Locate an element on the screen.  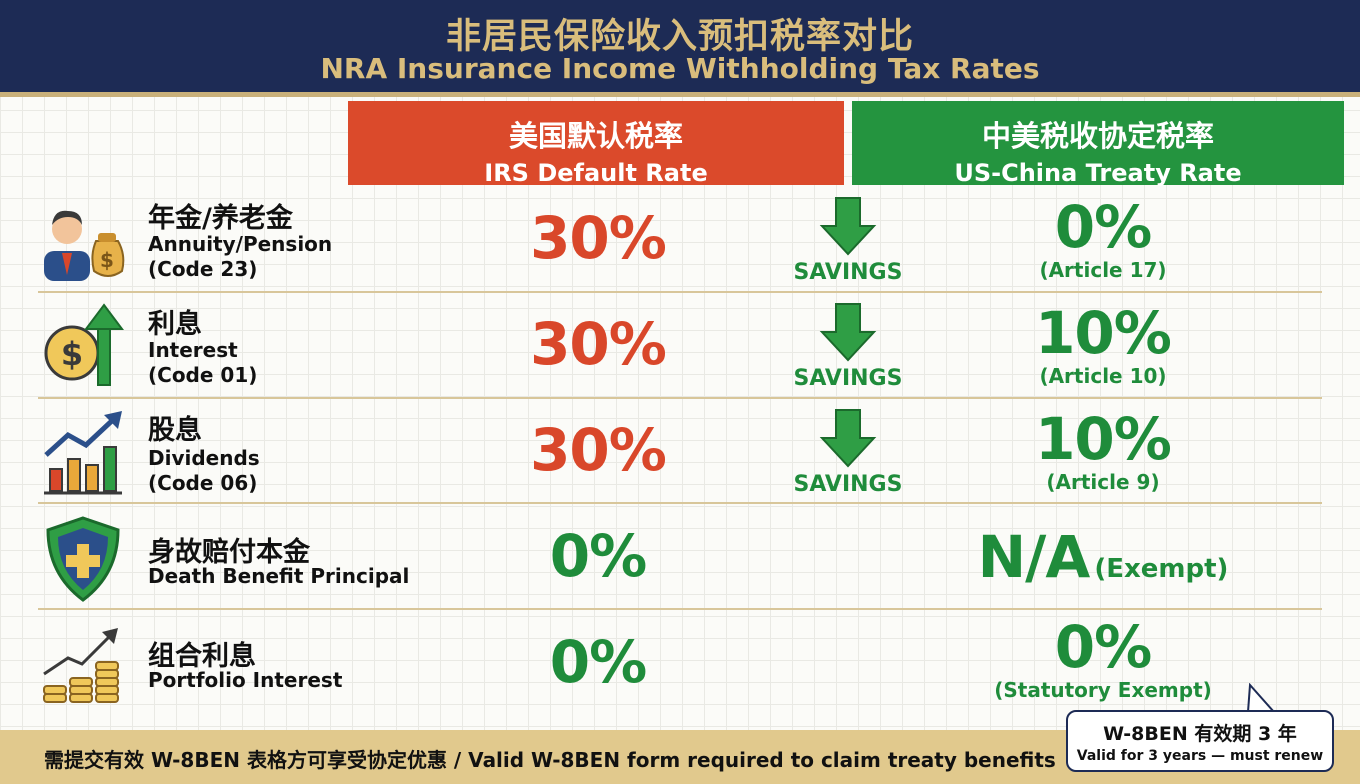
treaty-cell: 10% (Article 9) is located at coordinates (1103, 451).